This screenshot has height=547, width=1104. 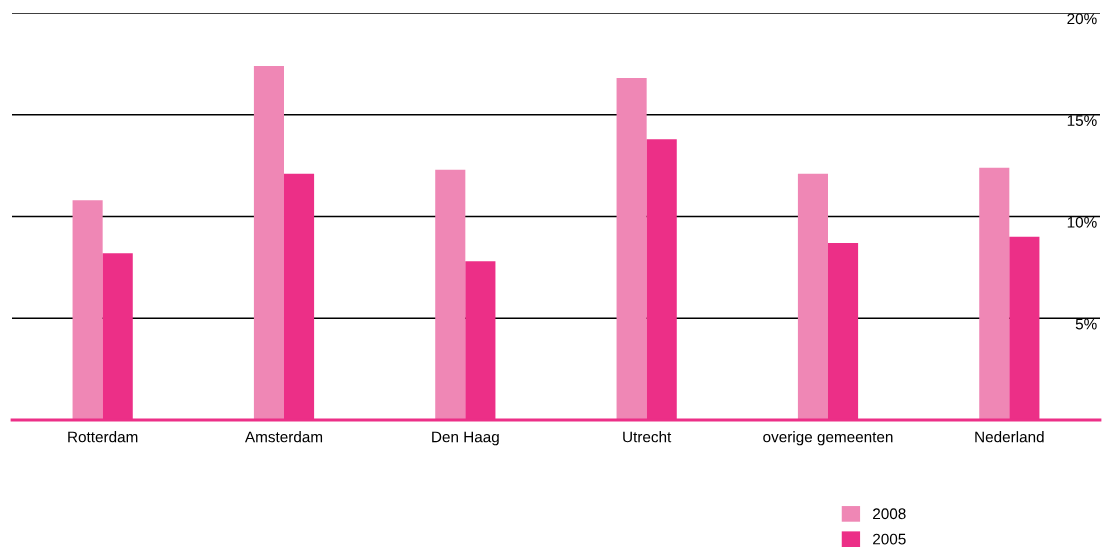 I want to click on y-tick-label: 10%, so click(x=1082, y=222).